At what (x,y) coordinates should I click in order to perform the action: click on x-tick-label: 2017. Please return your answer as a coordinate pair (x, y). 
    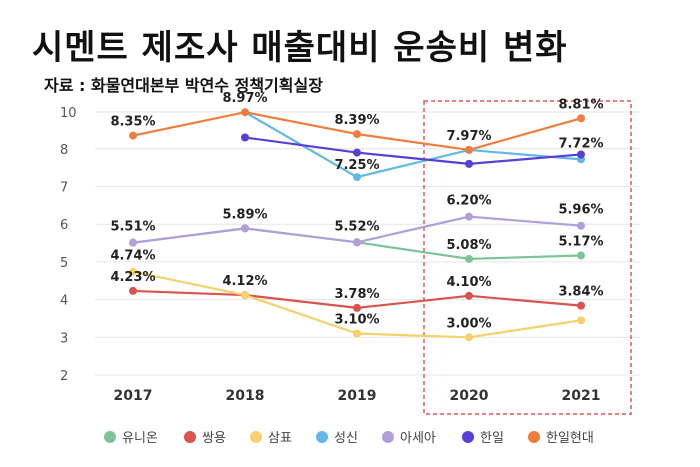
    Looking at the image, I should click on (133, 396).